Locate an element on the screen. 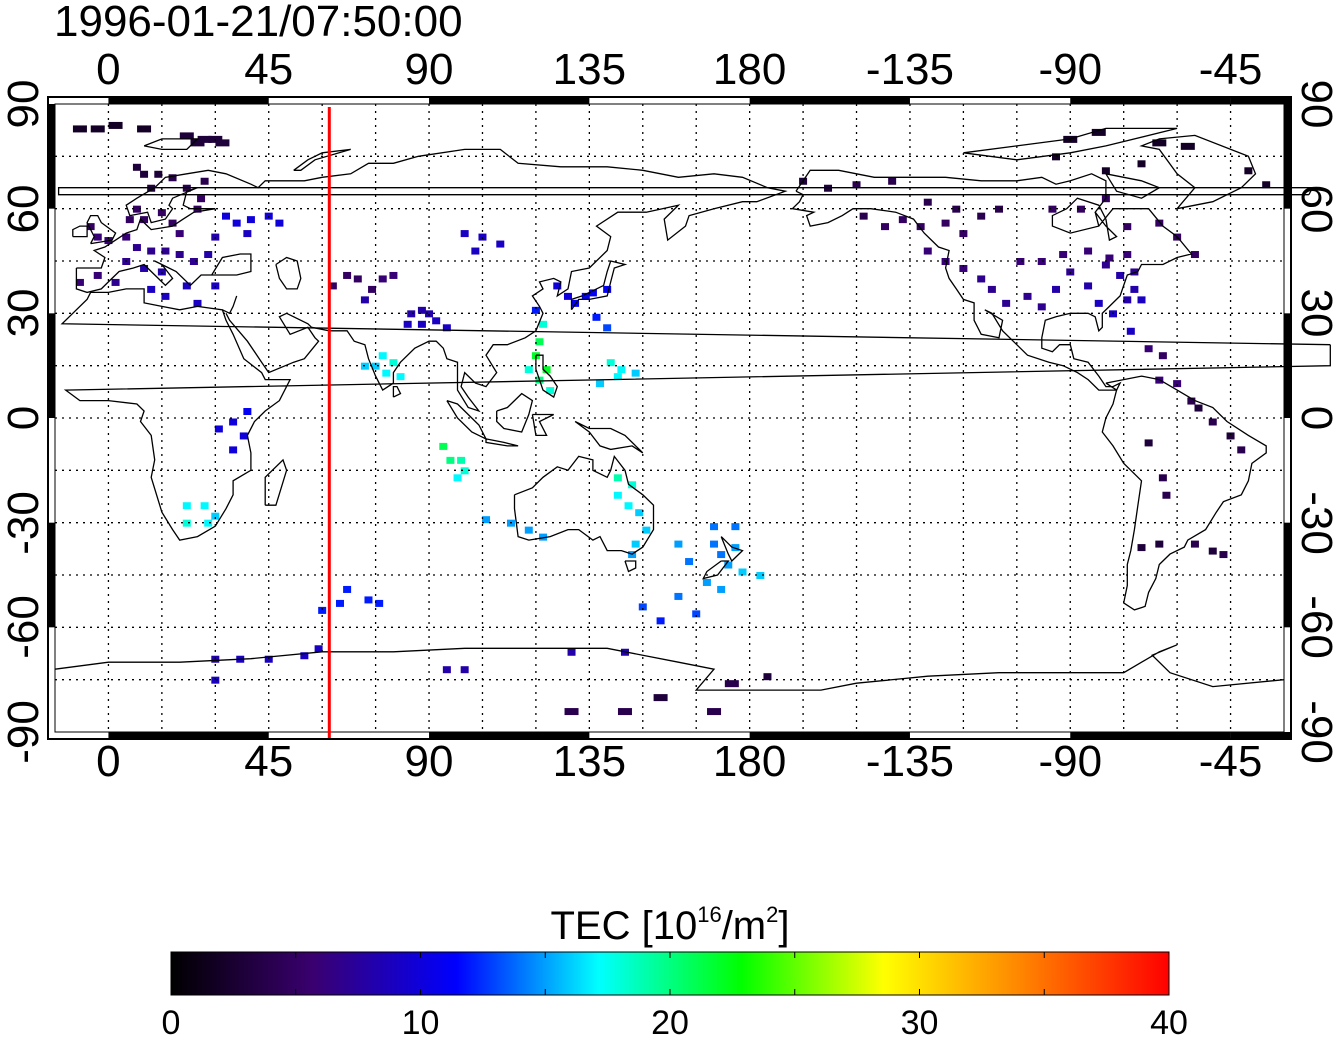  bottom-lon-label: 45 is located at coordinates (269, 761).